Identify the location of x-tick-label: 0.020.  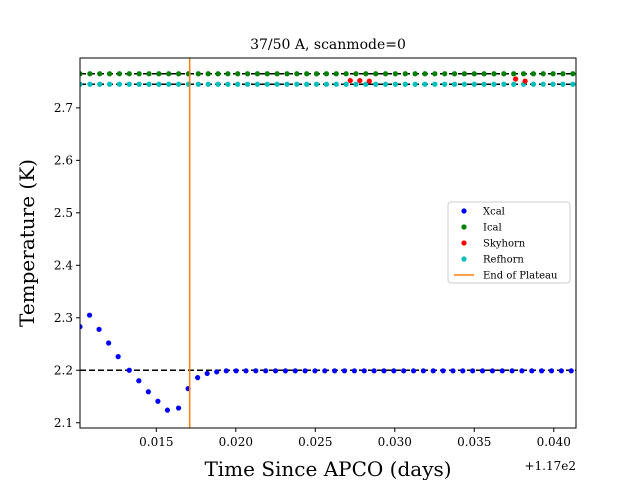
(236, 442).